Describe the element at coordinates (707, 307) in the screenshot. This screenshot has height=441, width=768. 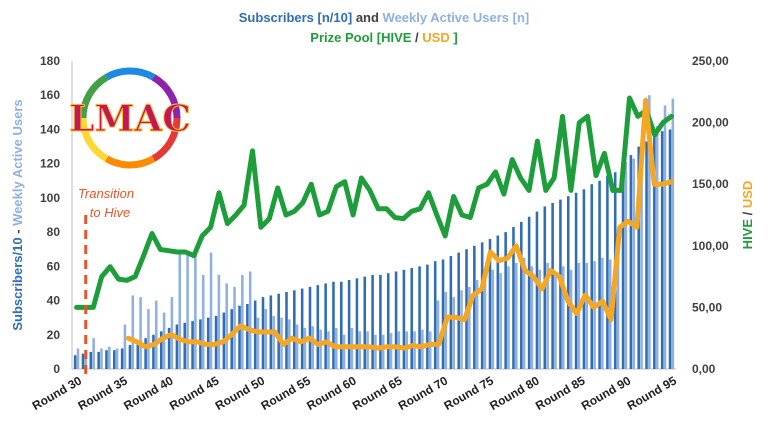
I see `y2-tick-label: 50,00` at that location.